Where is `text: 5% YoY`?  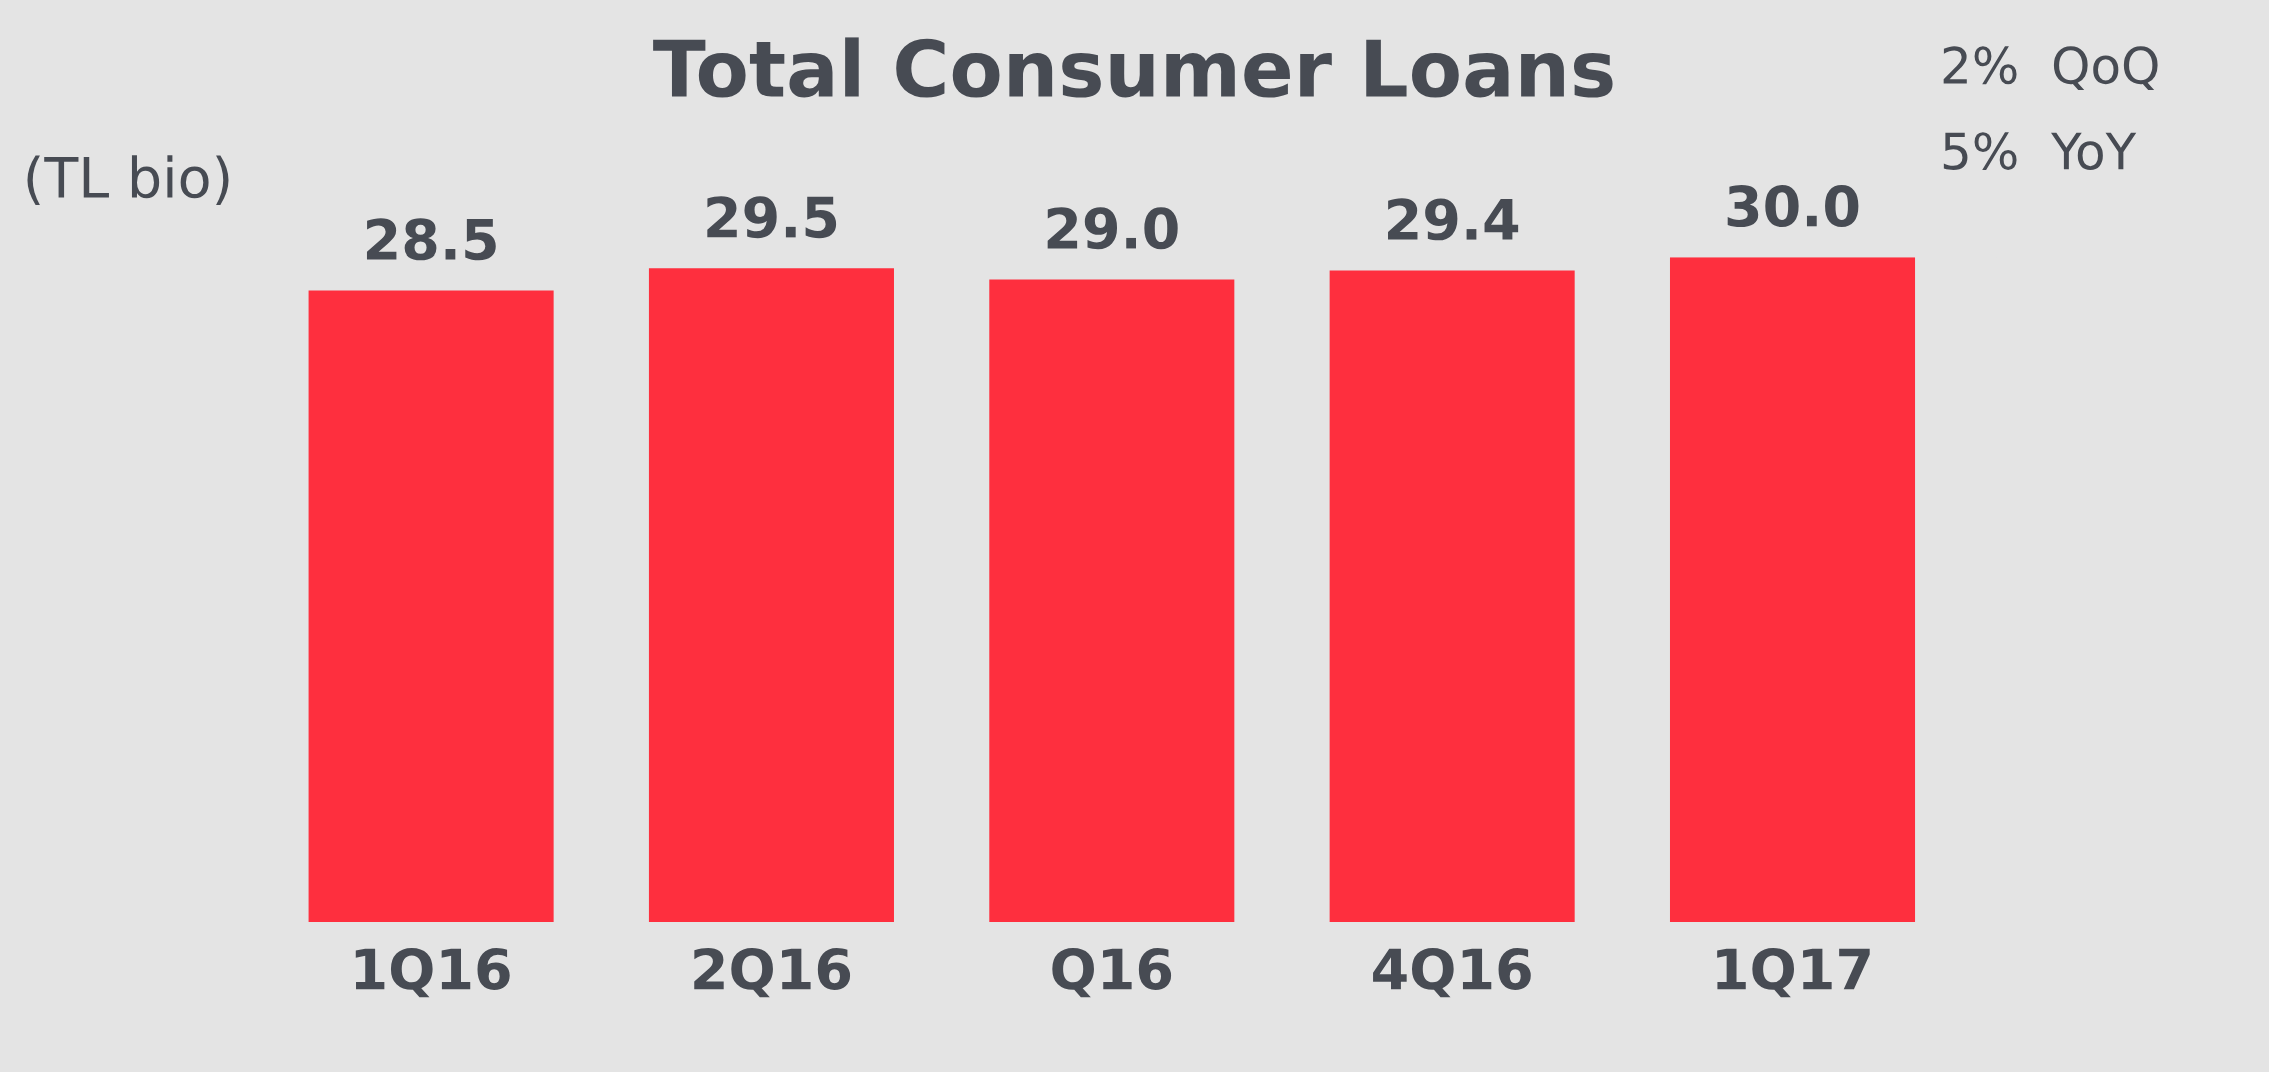 text: 5% YoY is located at coordinates (2040, 151).